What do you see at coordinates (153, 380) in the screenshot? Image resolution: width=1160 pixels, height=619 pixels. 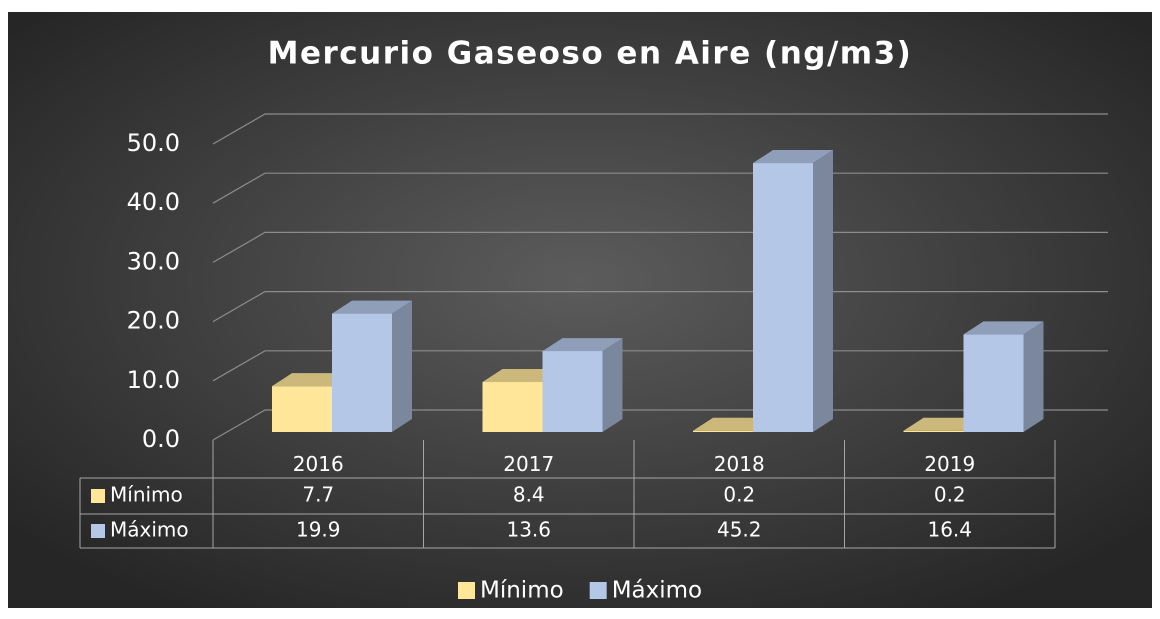 I see `y-tick-label: 10.0` at bounding box center [153, 380].